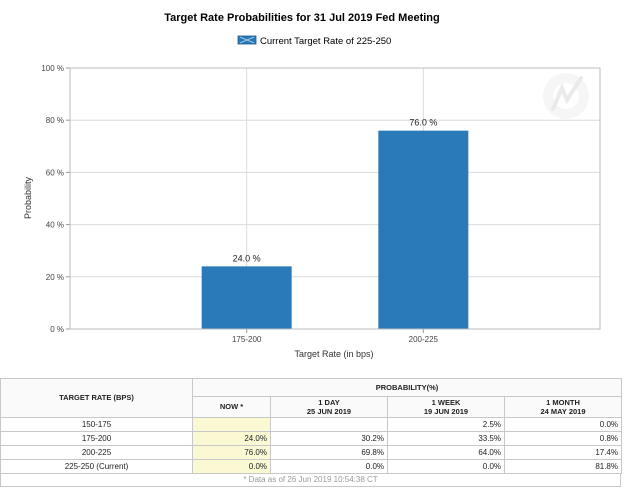 The height and width of the screenshot is (494, 625). What do you see at coordinates (57, 329) in the screenshot?
I see `y-tick-label: 0 %` at bounding box center [57, 329].